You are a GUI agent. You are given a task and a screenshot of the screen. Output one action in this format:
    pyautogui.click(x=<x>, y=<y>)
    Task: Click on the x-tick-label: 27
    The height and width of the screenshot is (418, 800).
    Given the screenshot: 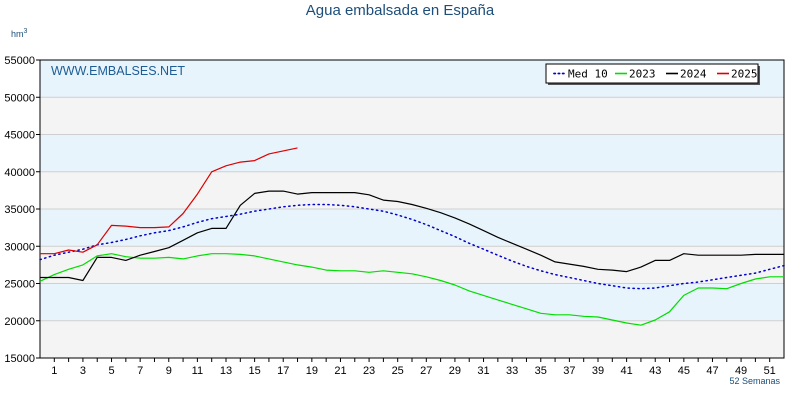 What is the action you would take?
    pyautogui.click(x=426, y=371)
    